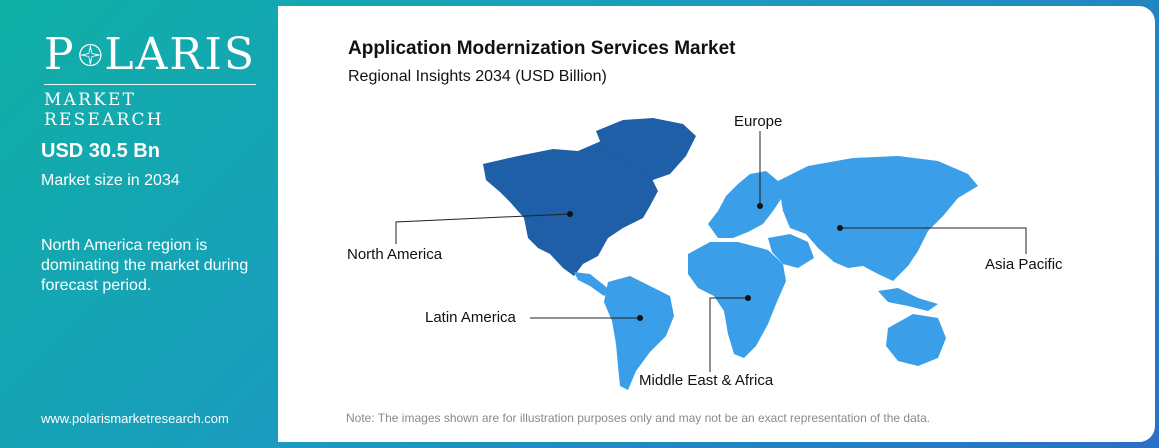 The width and height of the screenshot is (1159, 448). I want to click on logo-letter: P, so click(60, 54).